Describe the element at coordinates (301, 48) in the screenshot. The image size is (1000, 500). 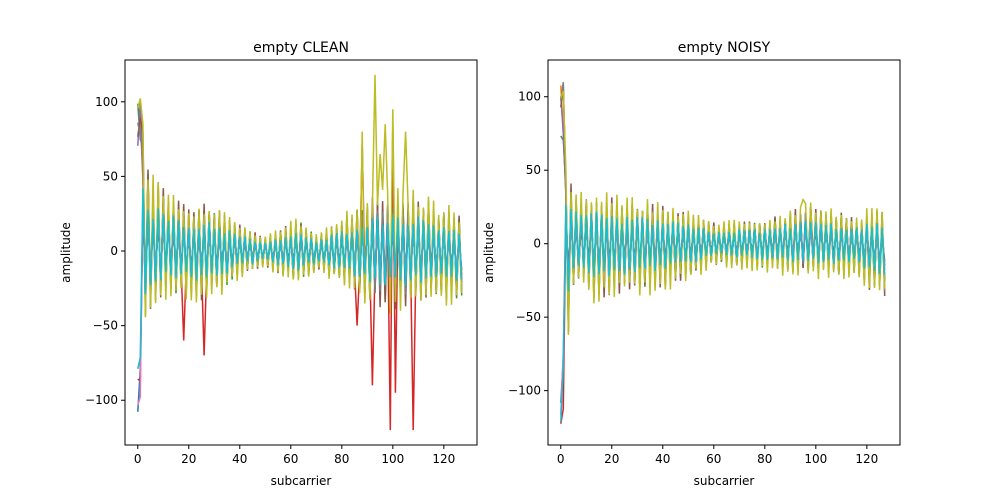
I see `chart-title: empty CLEAN` at that location.